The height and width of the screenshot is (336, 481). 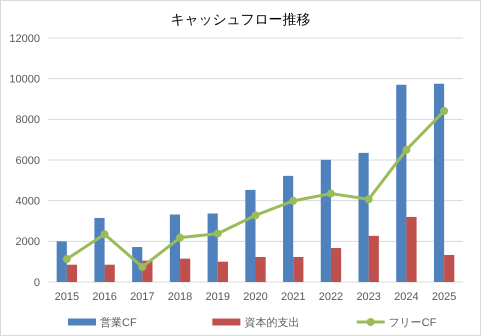 I want to click on x-tick-label: 2021, so click(x=293, y=297).